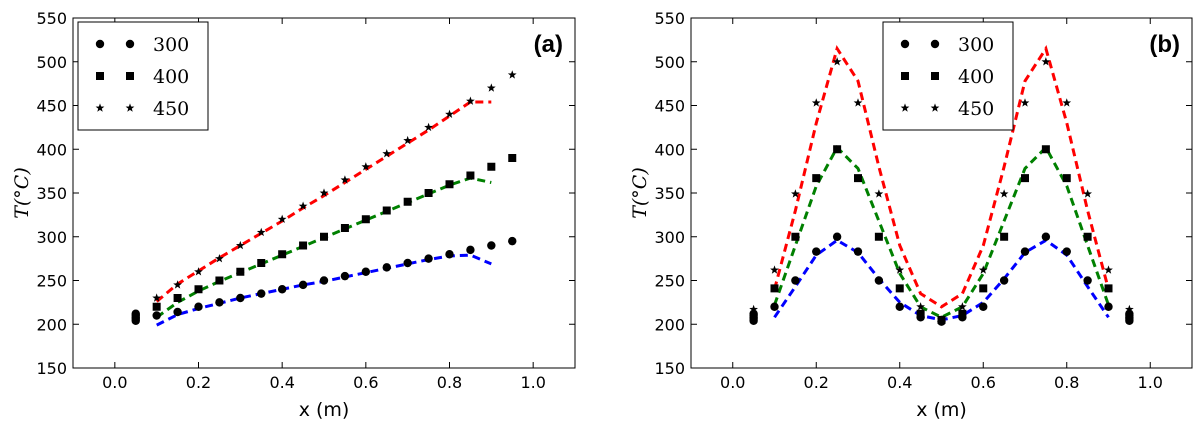 This screenshot has height=424, width=1200. Describe the element at coordinates (1066, 382) in the screenshot. I see `x-tick-label: 0.8` at that location.